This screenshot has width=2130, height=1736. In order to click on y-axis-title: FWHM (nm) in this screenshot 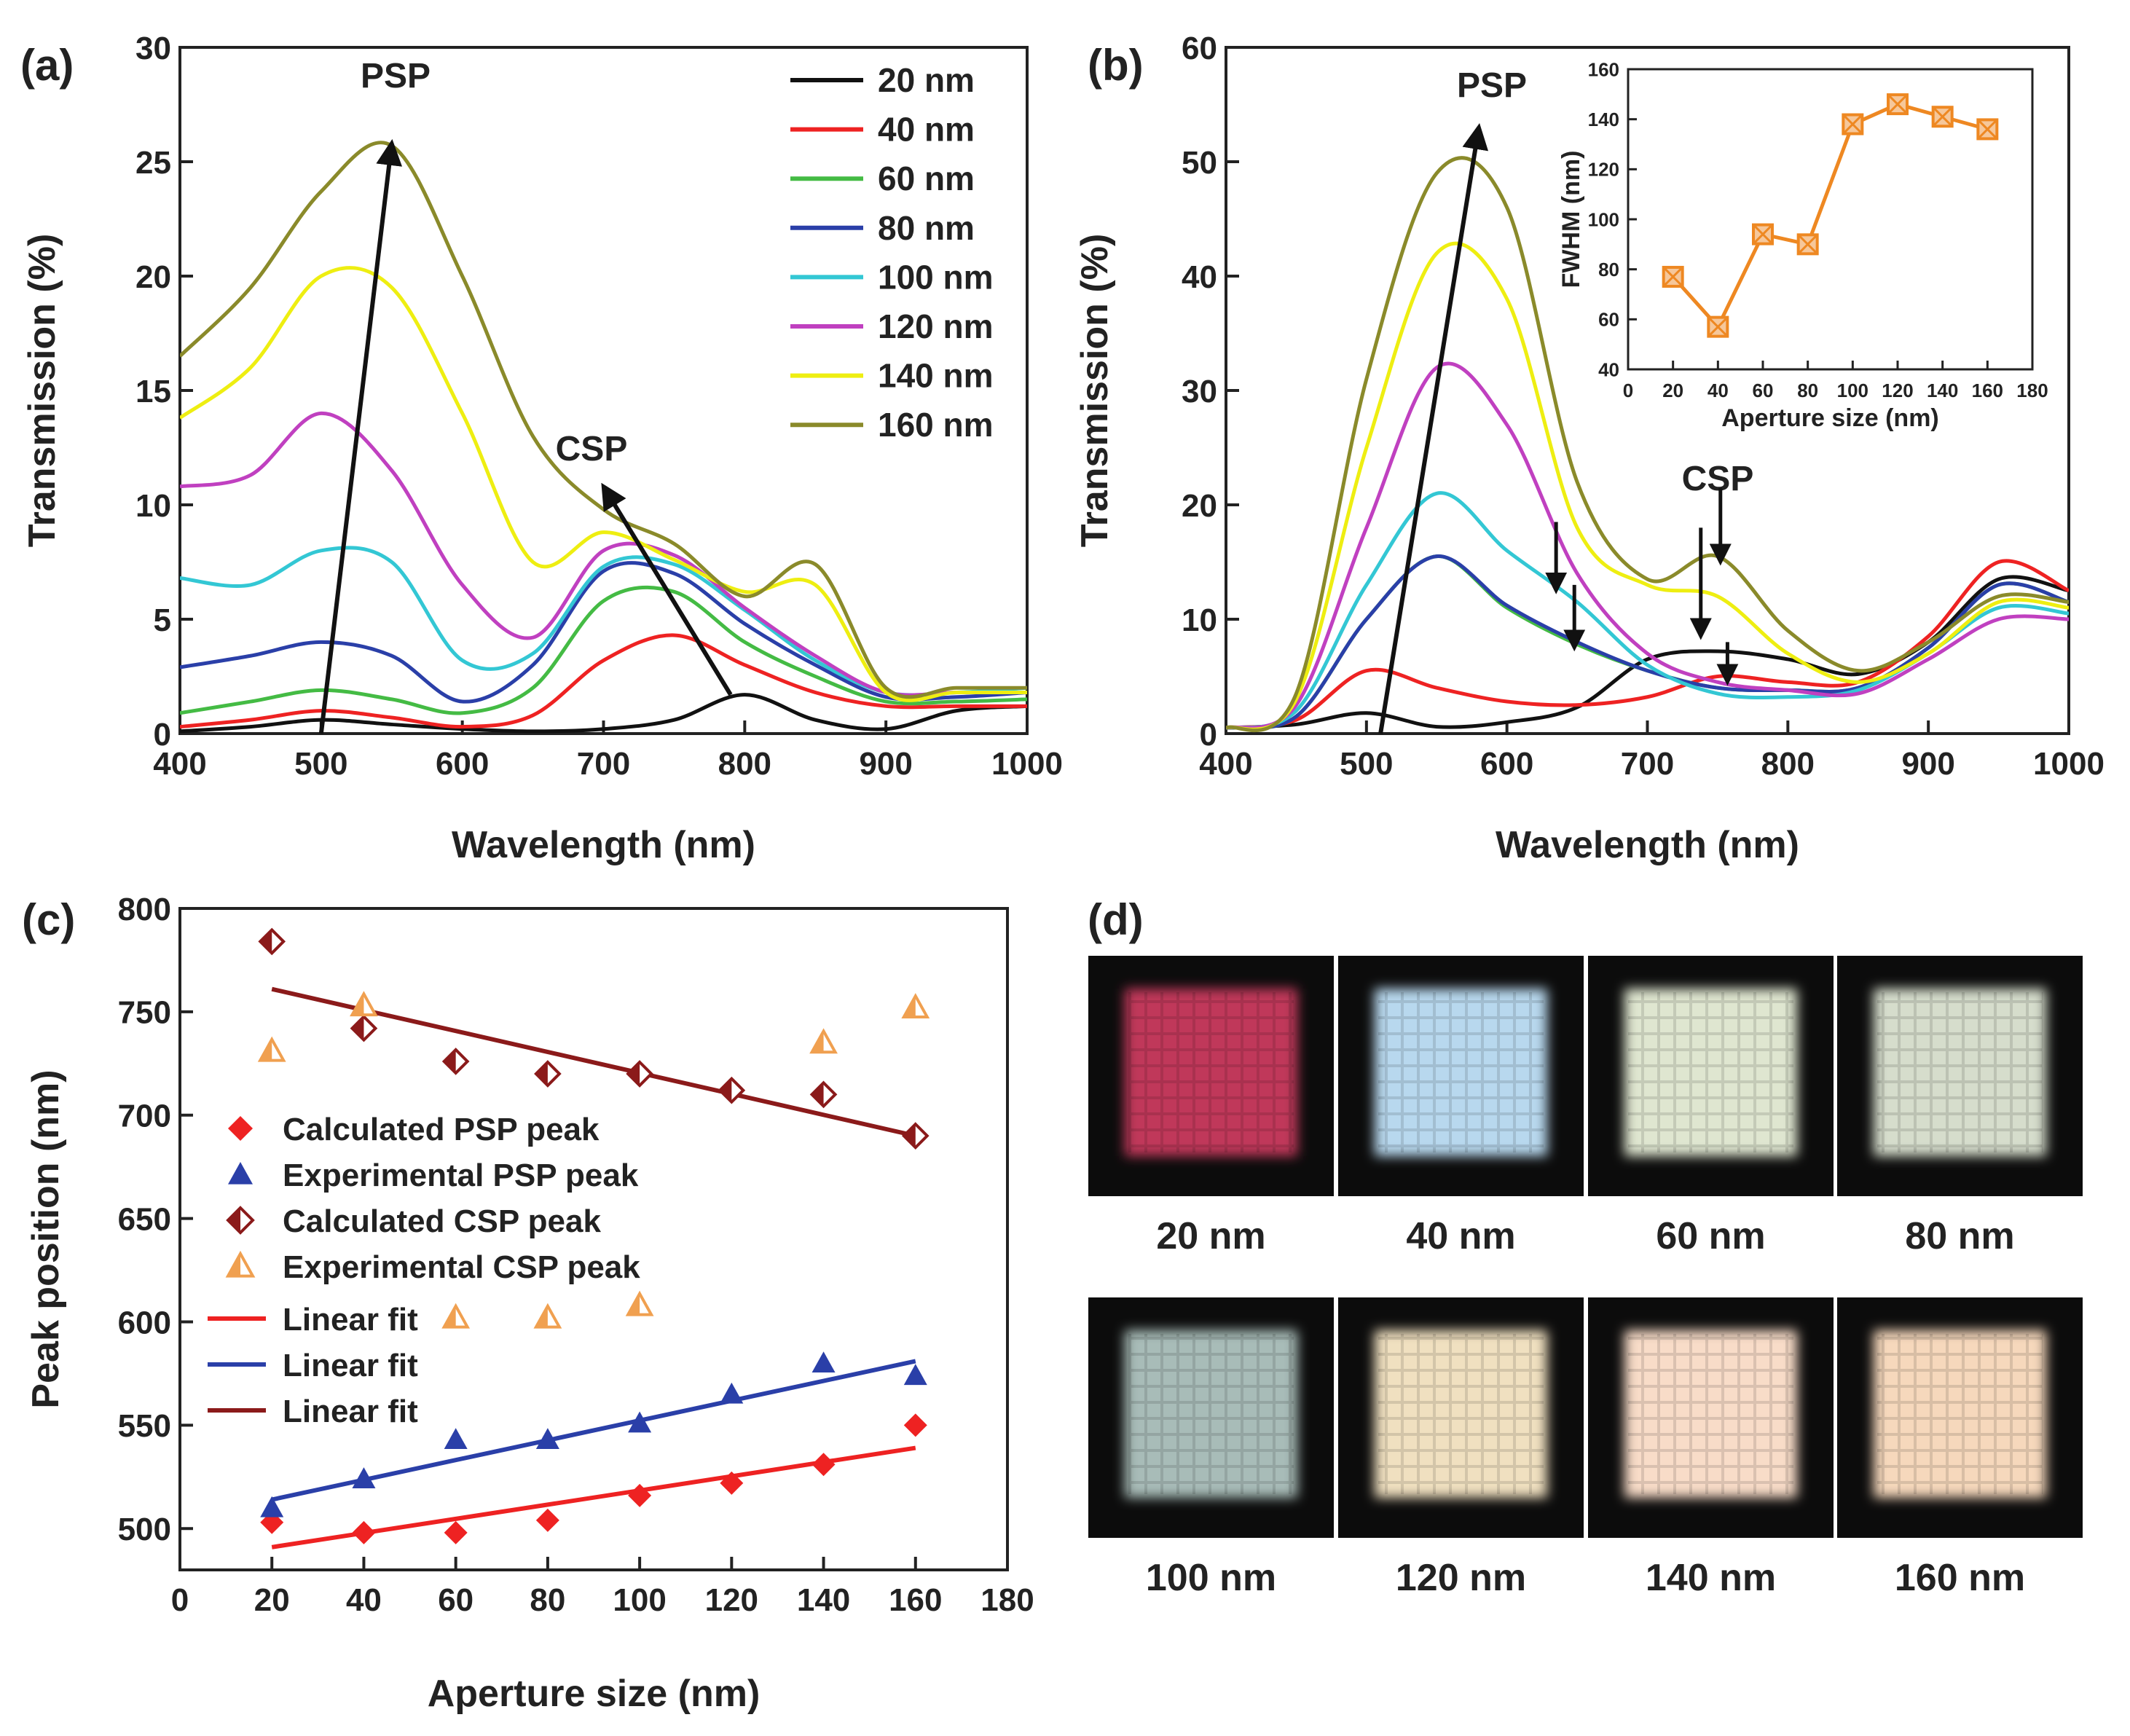, I will do `click(1571, 219)`.